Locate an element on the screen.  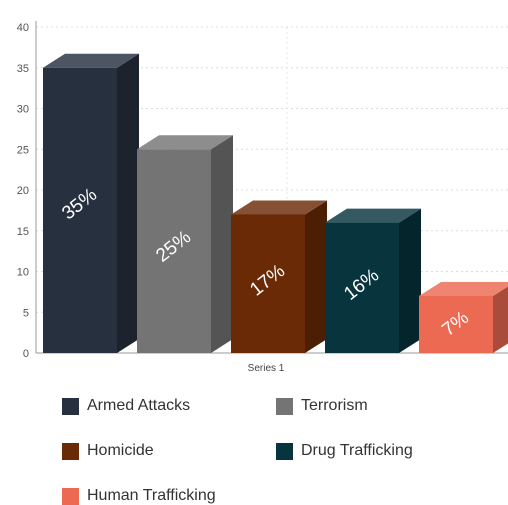
bar-front-homicide is located at coordinates (268, 283).